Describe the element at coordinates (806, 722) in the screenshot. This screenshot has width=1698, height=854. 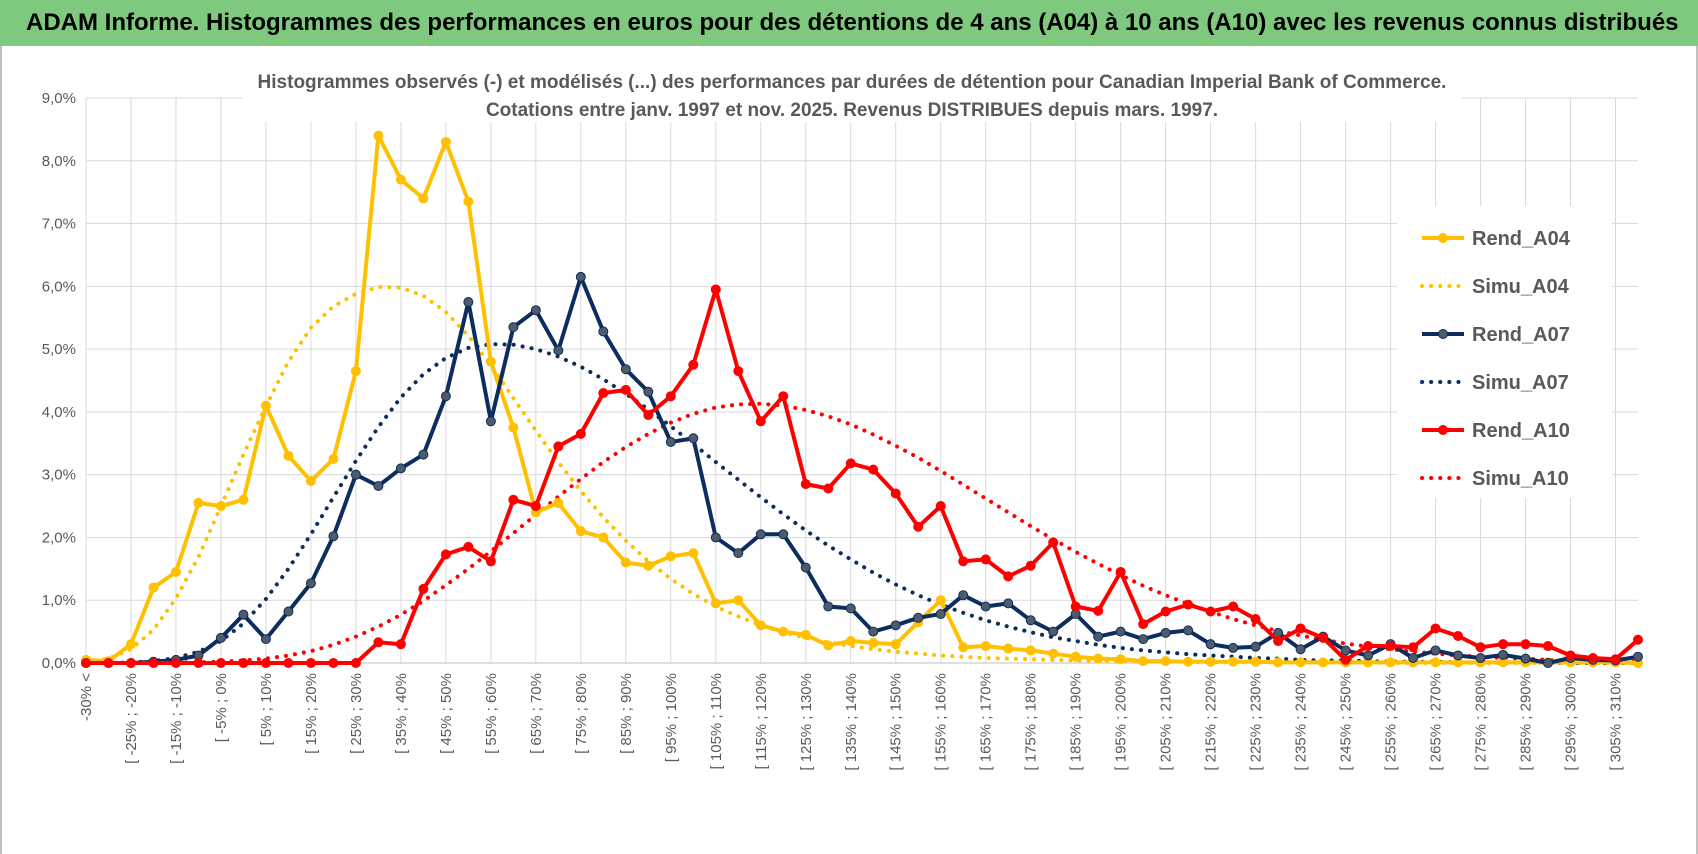
I see `x-tick-label: [ 125% ; 130%` at that location.